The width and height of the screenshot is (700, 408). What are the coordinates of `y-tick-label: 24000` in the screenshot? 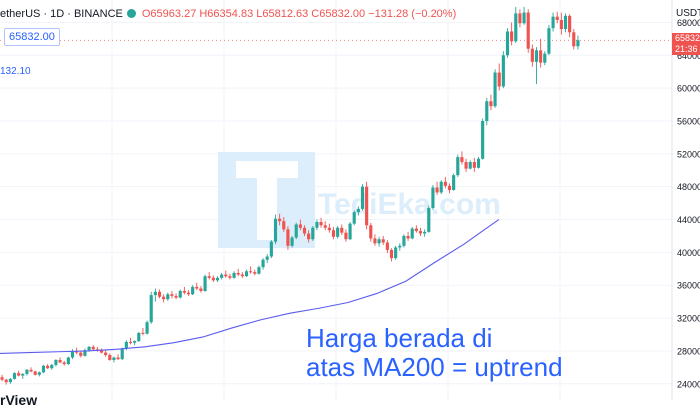 It's located at (688, 384).